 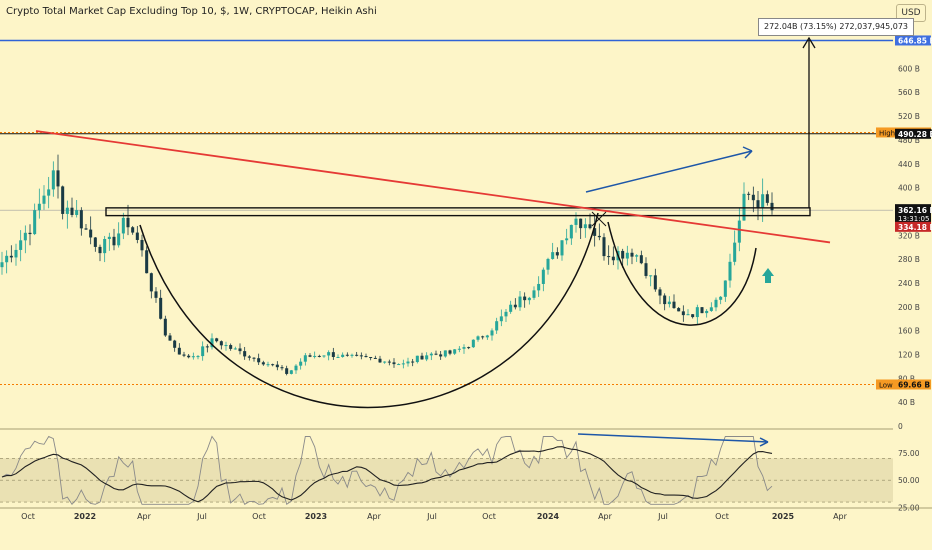 What do you see at coordinates (909, 354) in the screenshot?
I see `price-tick-label: 120 B` at bounding box center [909, 354].